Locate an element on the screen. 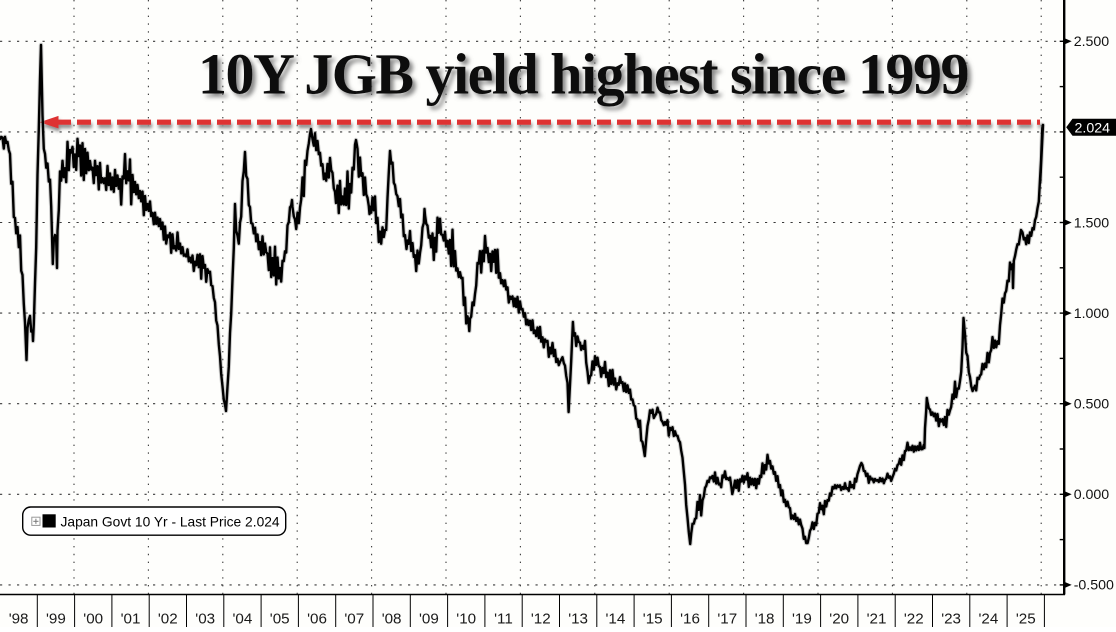  svg-text: 0.500 is located at coordinates (1092, 405).